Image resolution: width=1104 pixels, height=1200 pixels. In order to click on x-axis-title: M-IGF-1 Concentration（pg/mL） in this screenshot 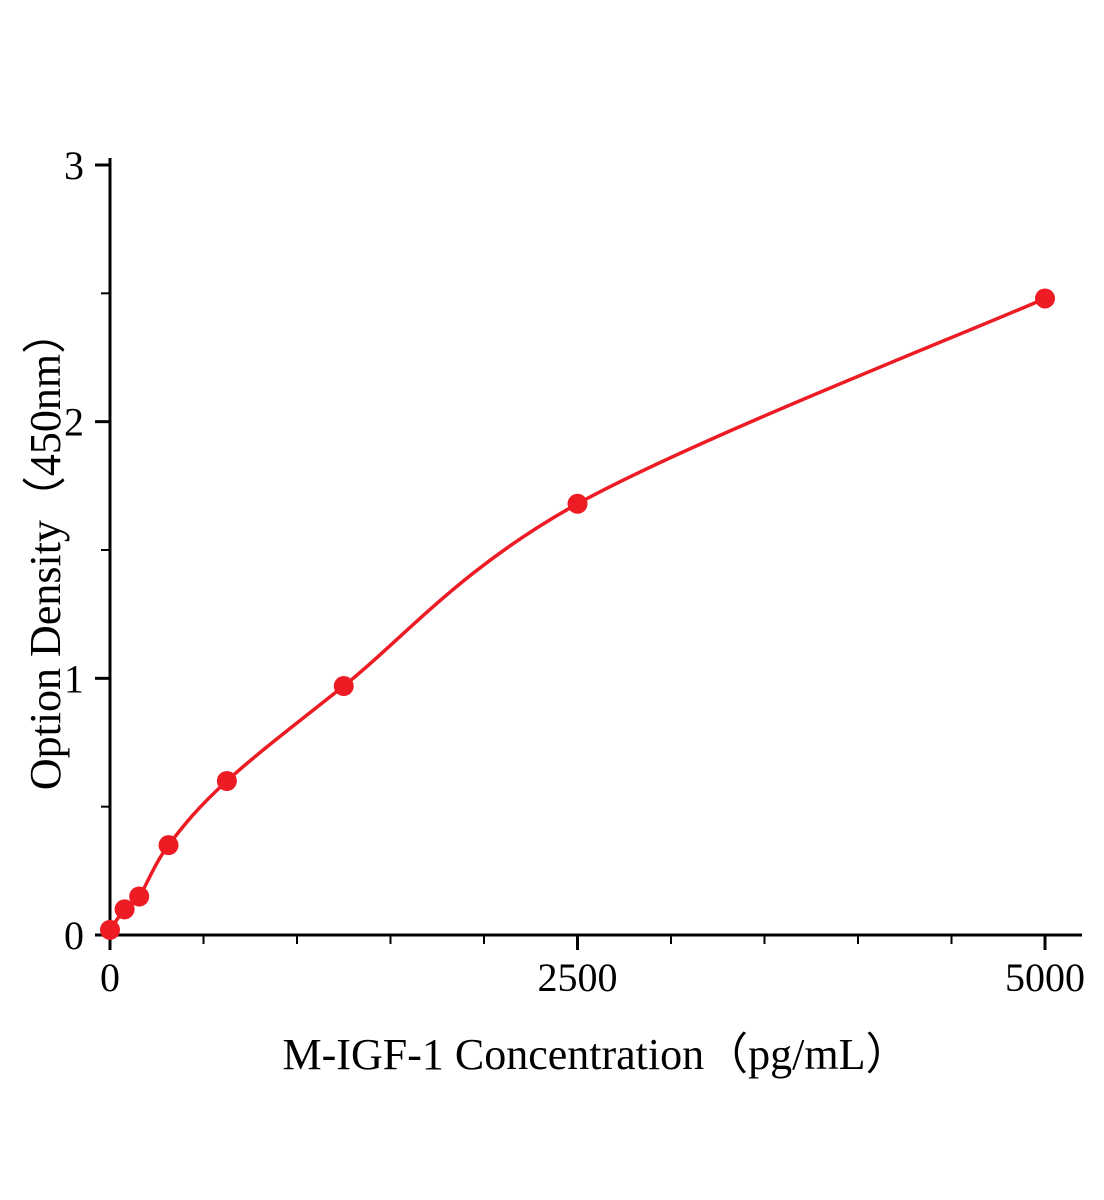, I will do `click(596, 1054)`.